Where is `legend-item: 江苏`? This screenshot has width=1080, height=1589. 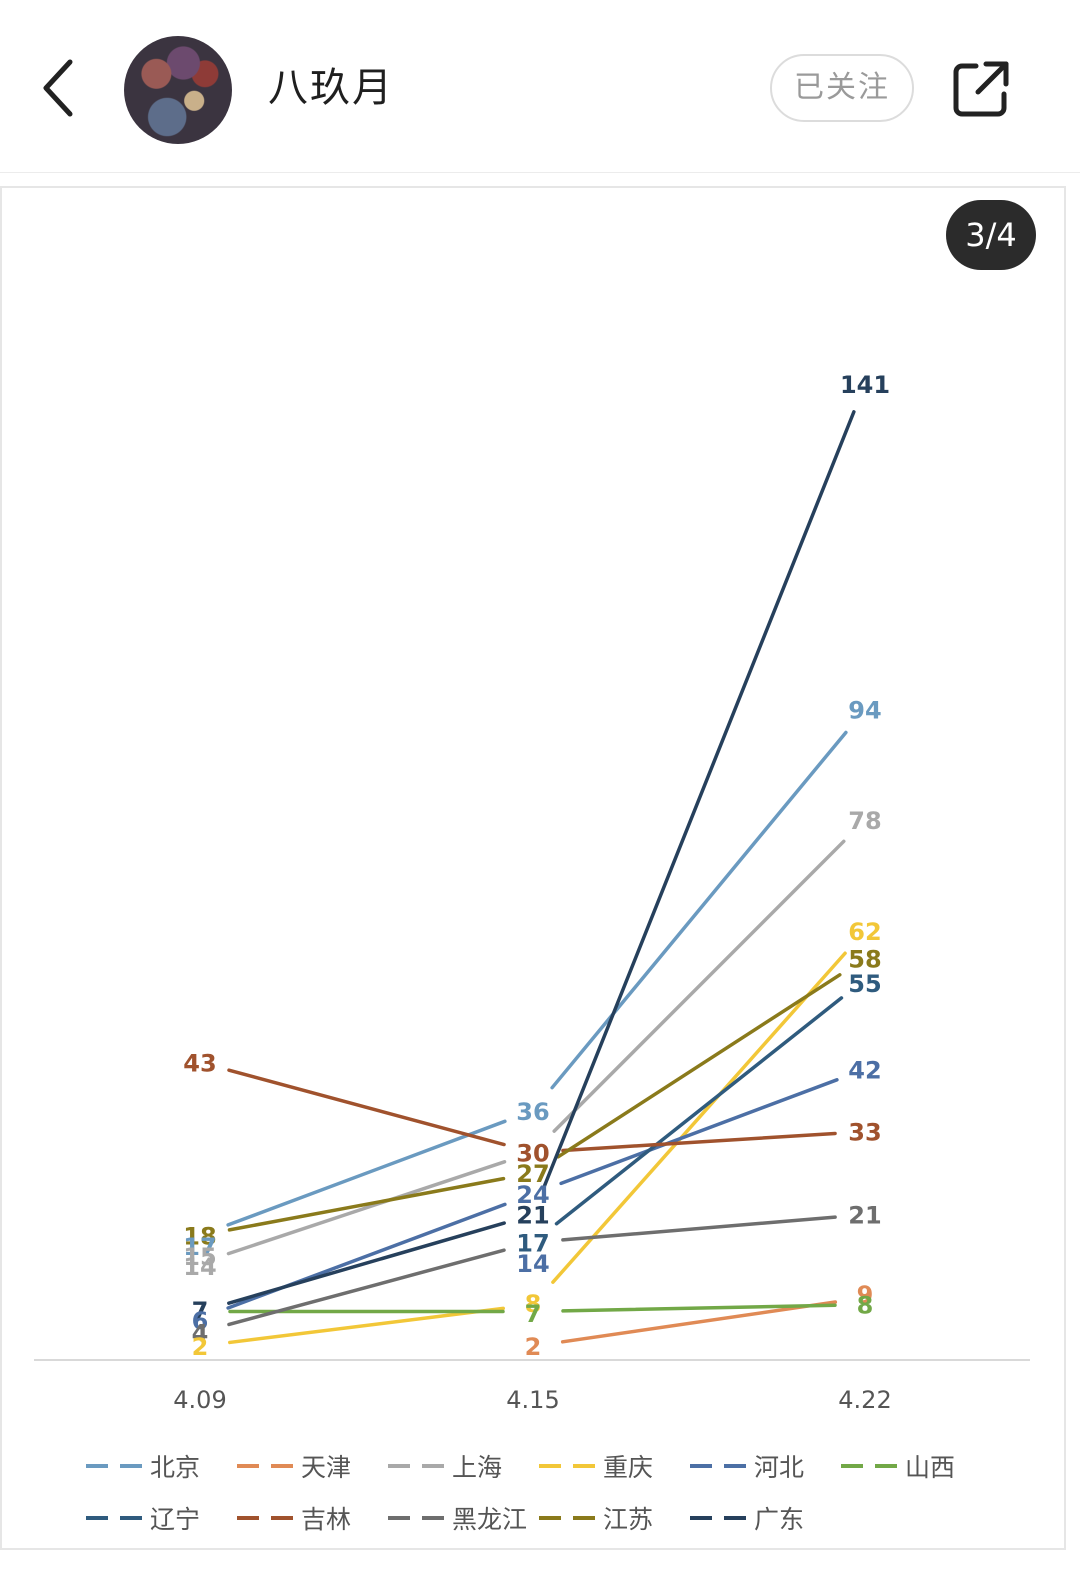 legend-item: 江苏 is located at coordinates (614, 1518).